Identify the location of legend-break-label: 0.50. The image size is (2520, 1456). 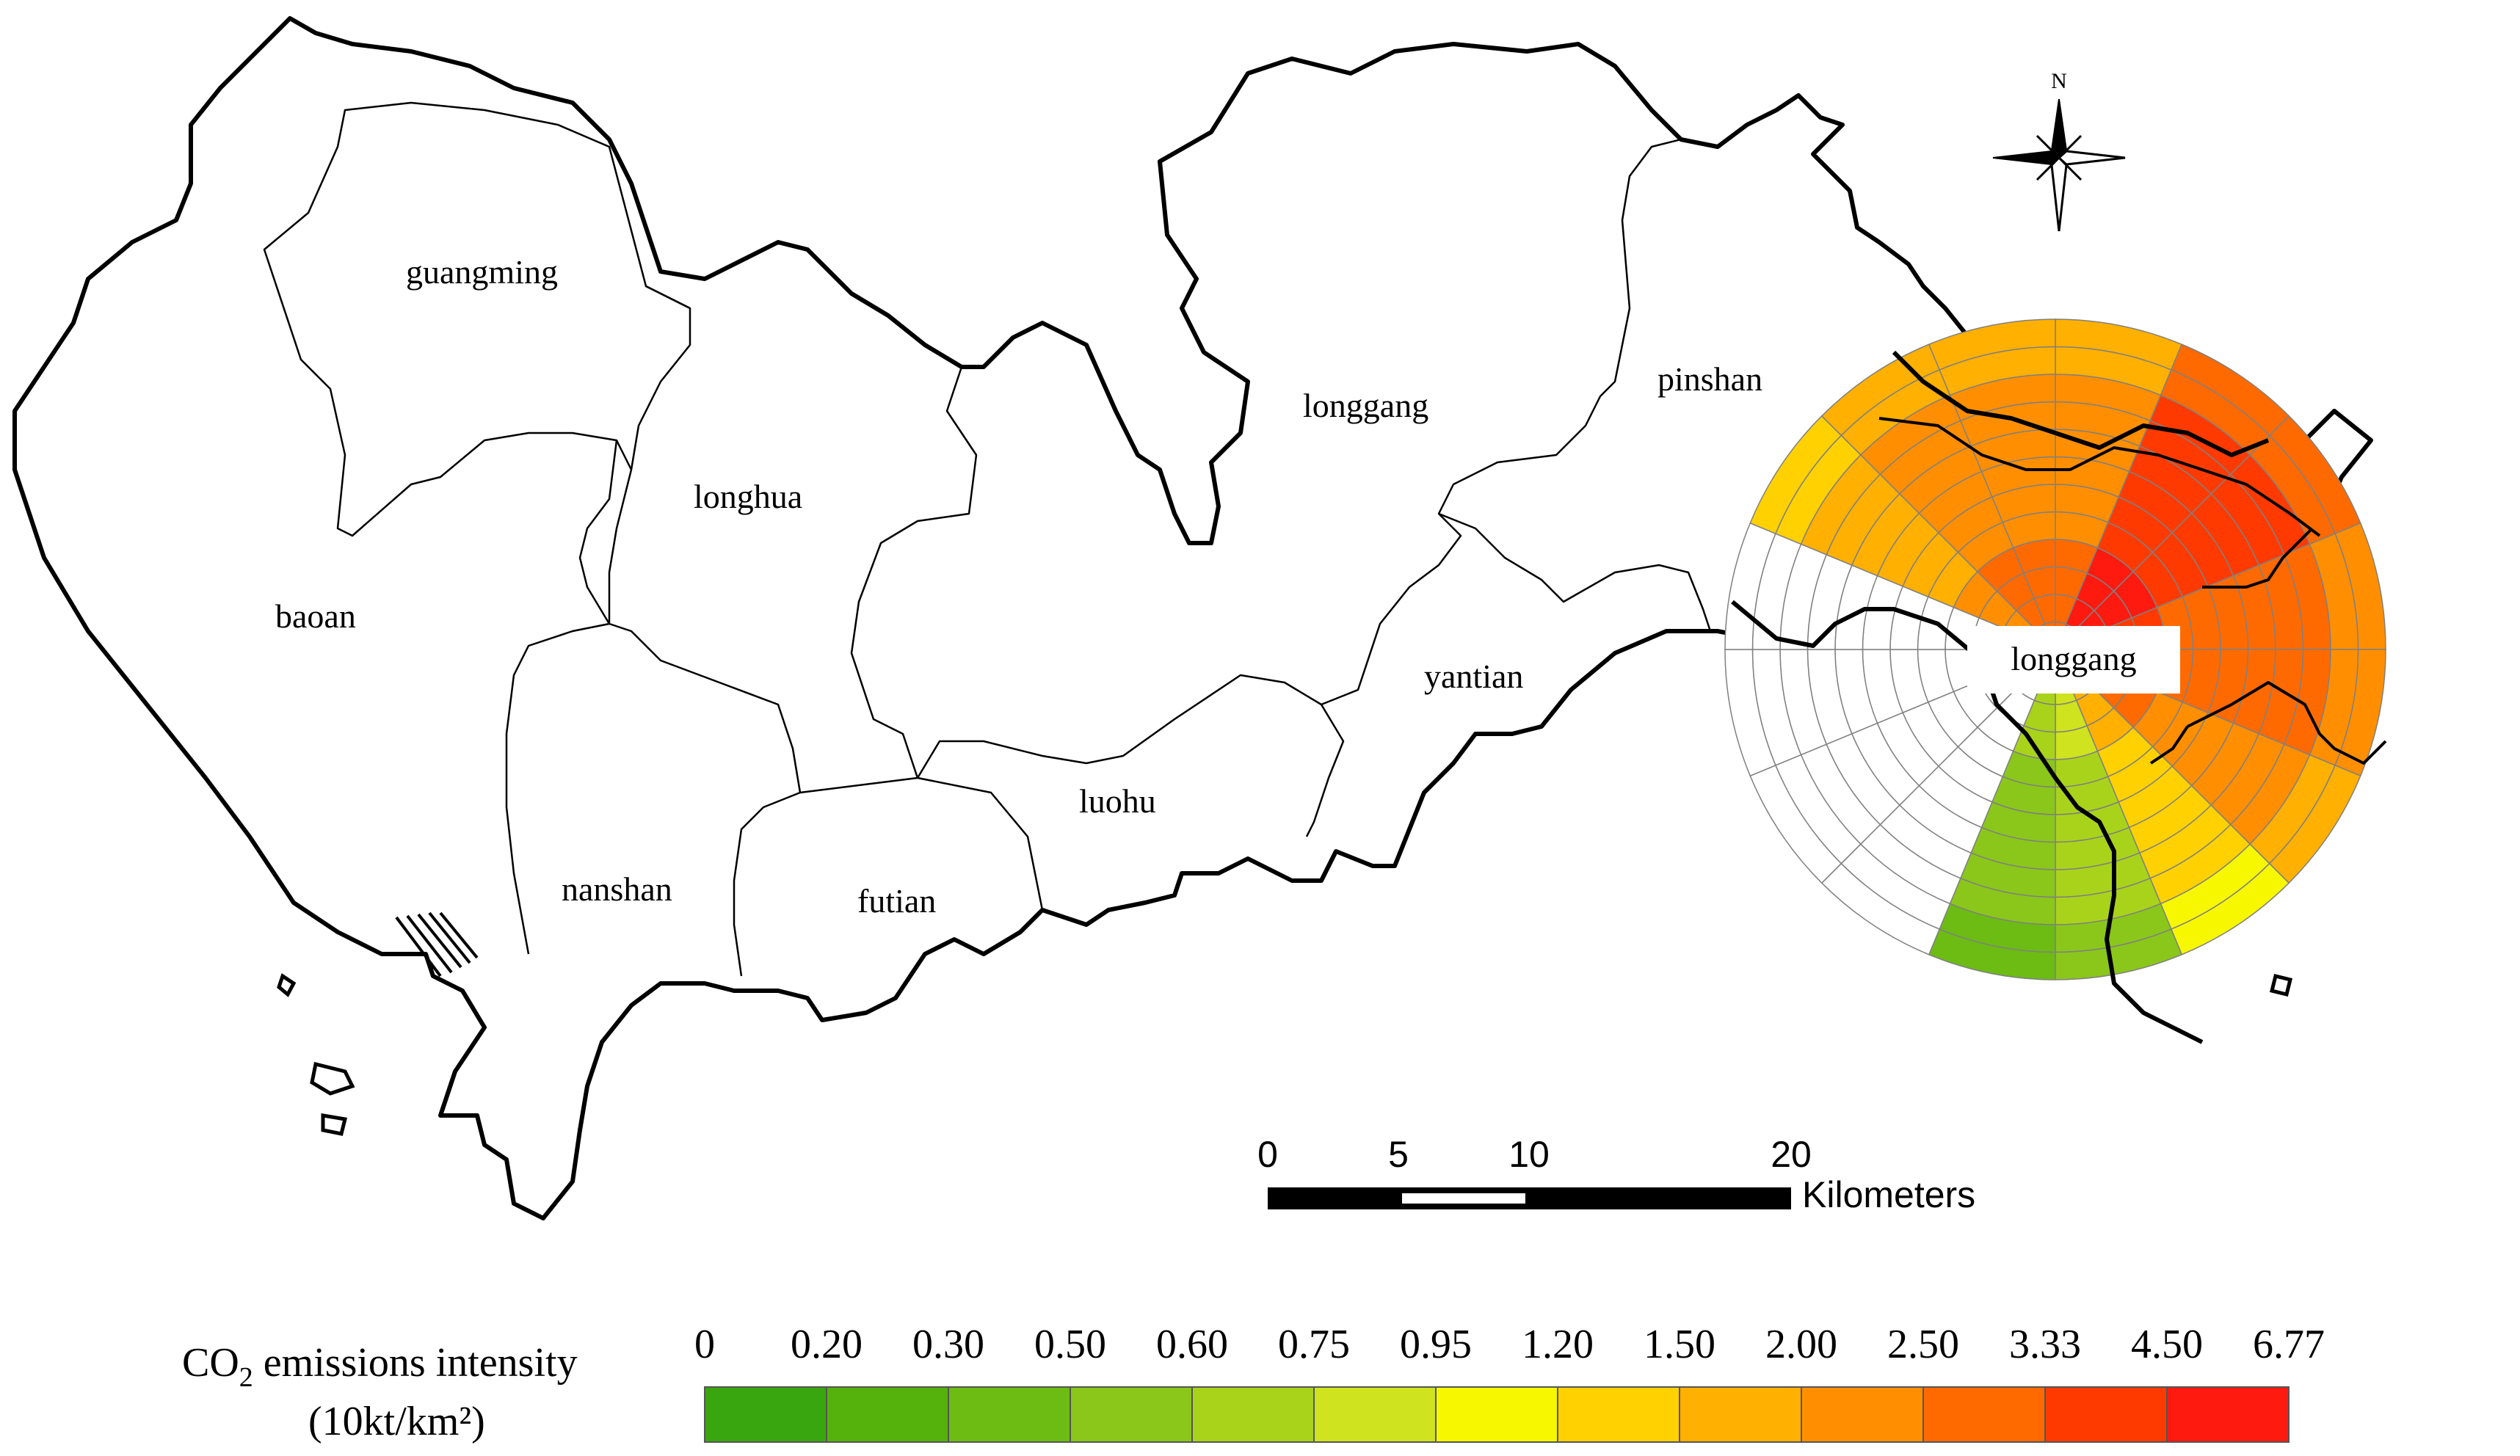
(1070, 1344).